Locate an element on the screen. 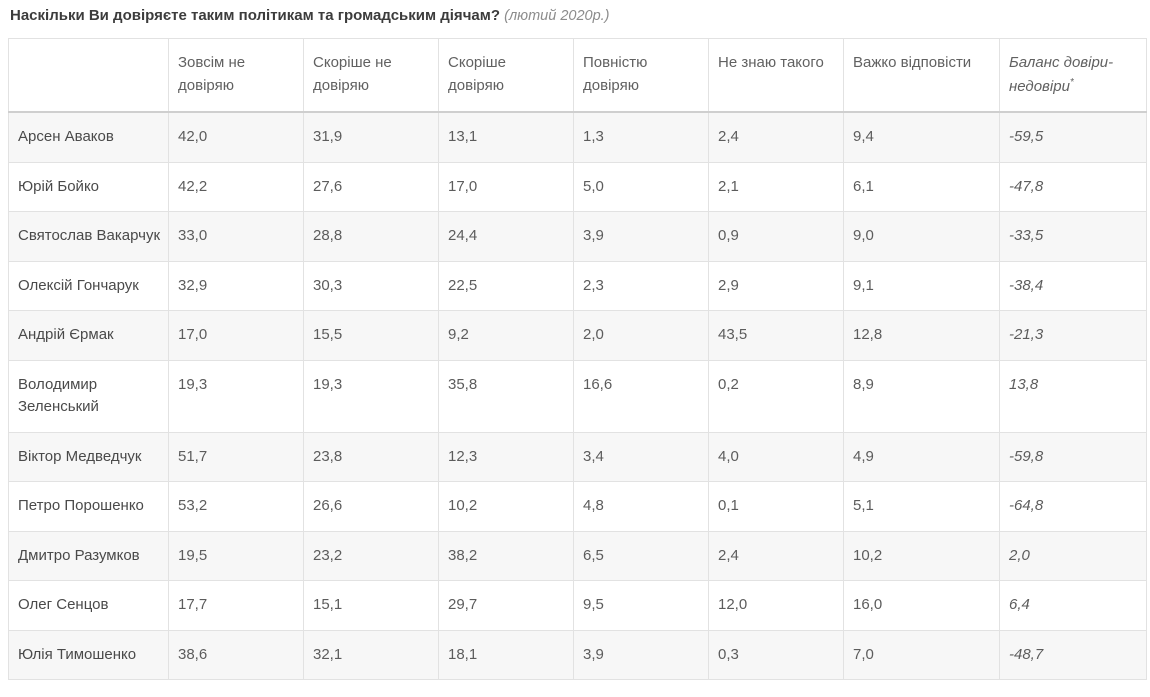 Image resolution: width=1150 pixels, height=697 pixels. value-cell: 0,1 is located at coordinates (776, 506).